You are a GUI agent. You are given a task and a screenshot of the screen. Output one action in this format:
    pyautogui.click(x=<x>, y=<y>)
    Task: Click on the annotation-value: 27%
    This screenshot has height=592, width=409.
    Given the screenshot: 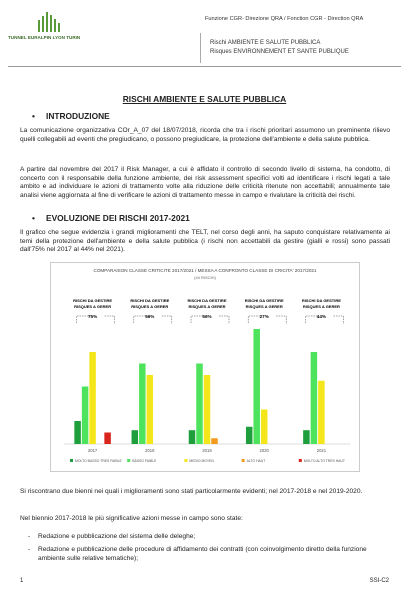 What is the action you would take?
    pyautogui.click(x=264, y=316)
    